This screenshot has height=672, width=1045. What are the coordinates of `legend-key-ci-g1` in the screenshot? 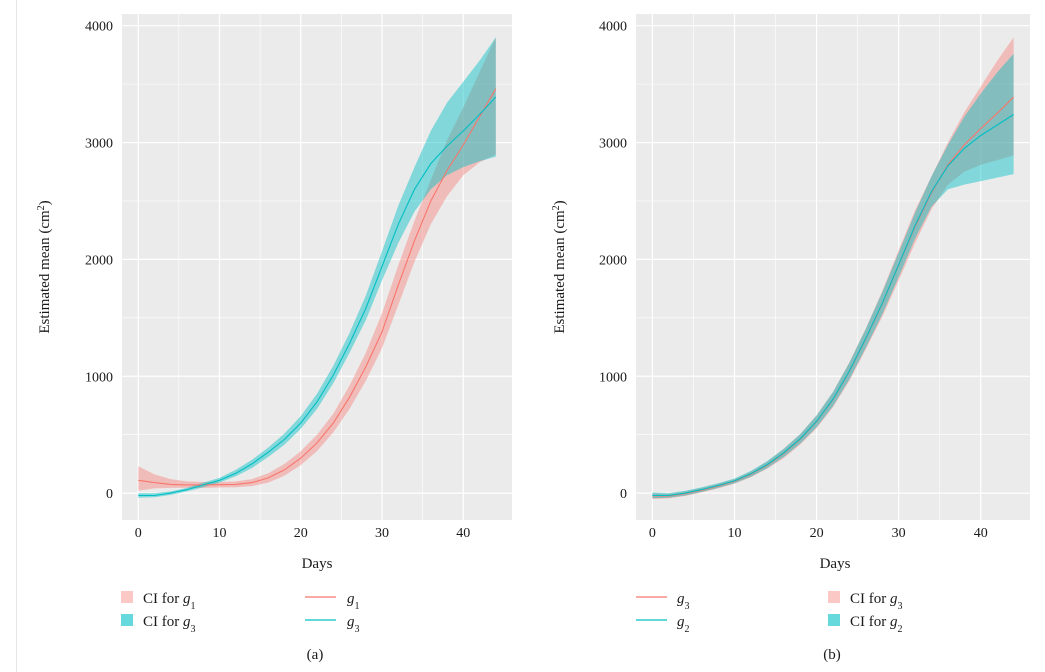 It's located at (127, 597).